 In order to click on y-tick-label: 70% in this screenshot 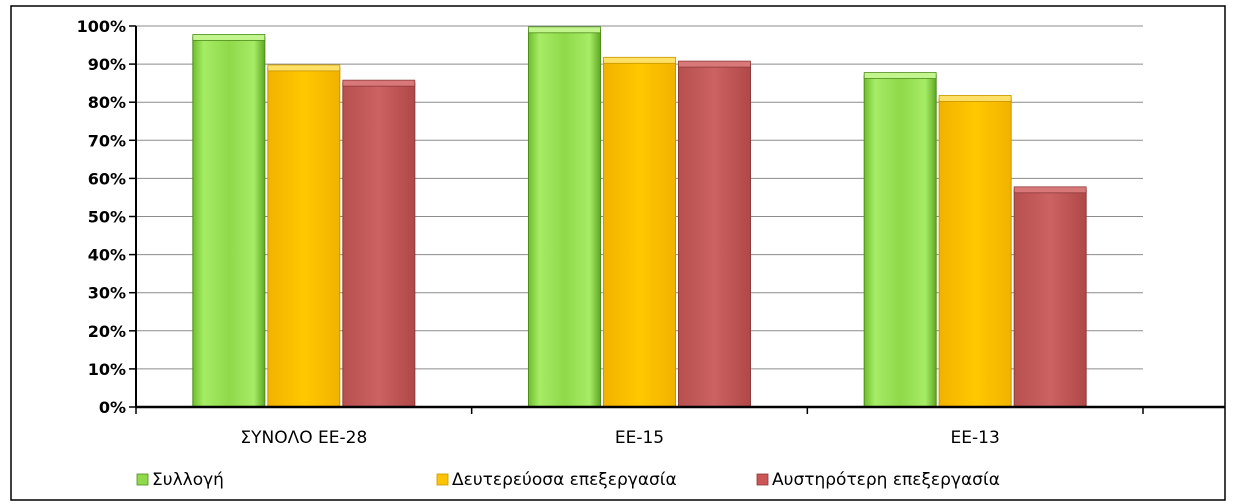, I will do `click(107, 140)`.